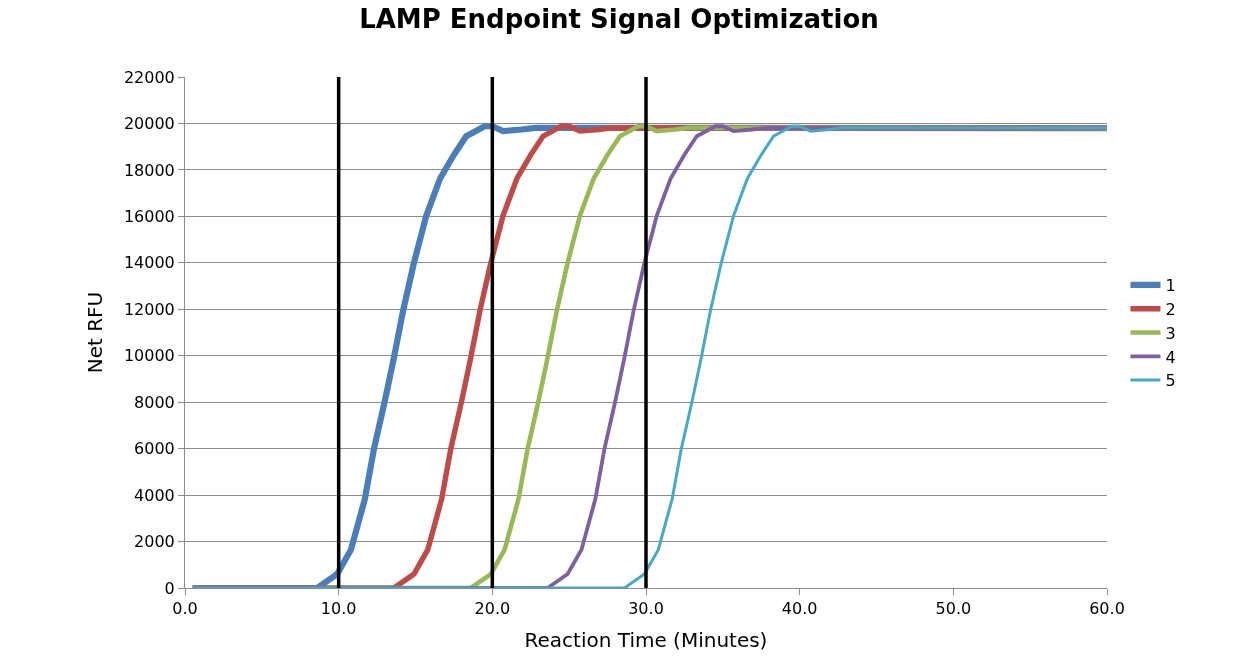  Describe the element at coordinates (1170, 333) in the screenshot. I see `legend-label: 3` at that location.